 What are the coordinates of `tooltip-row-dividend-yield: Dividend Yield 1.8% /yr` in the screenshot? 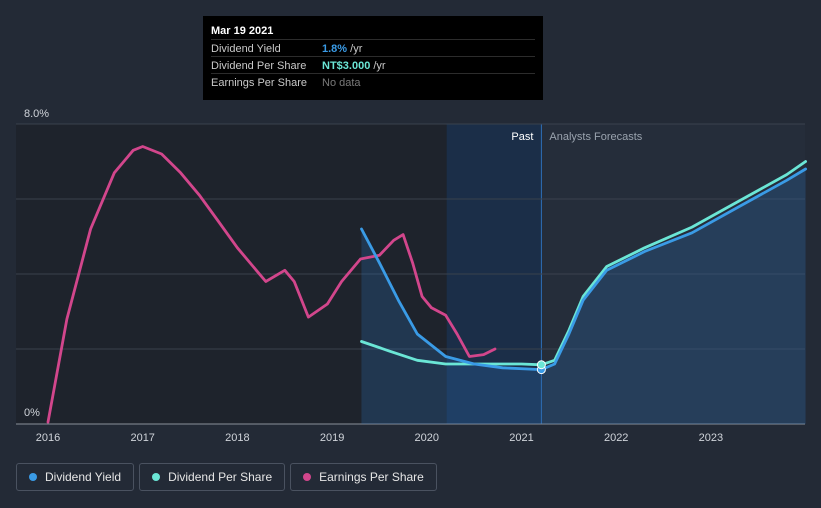 It's located at (373, 48).